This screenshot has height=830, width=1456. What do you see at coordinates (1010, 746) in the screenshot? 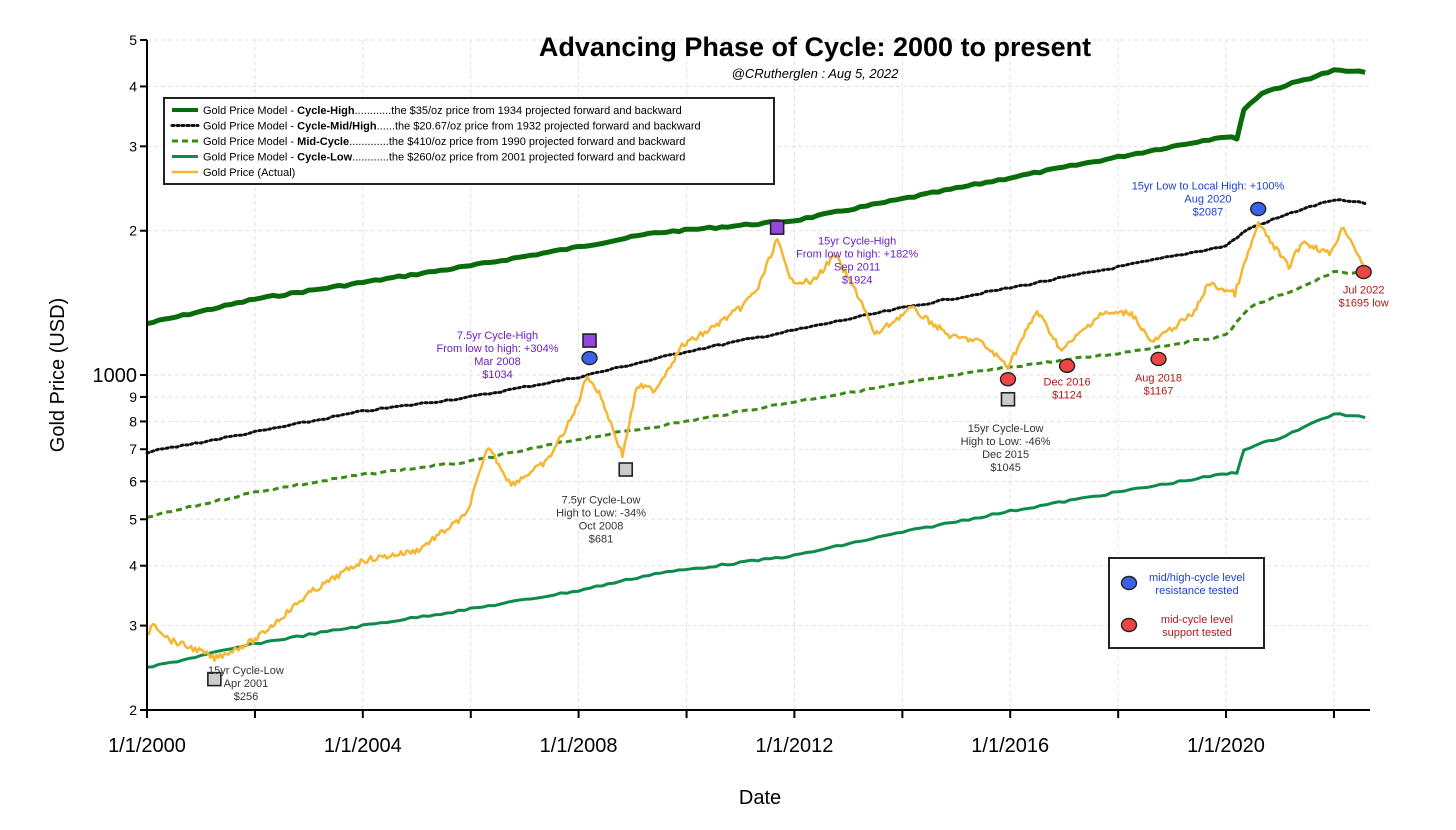
I see `x-tick-label: 1/1/2016` at bounding box center [1010, 746].